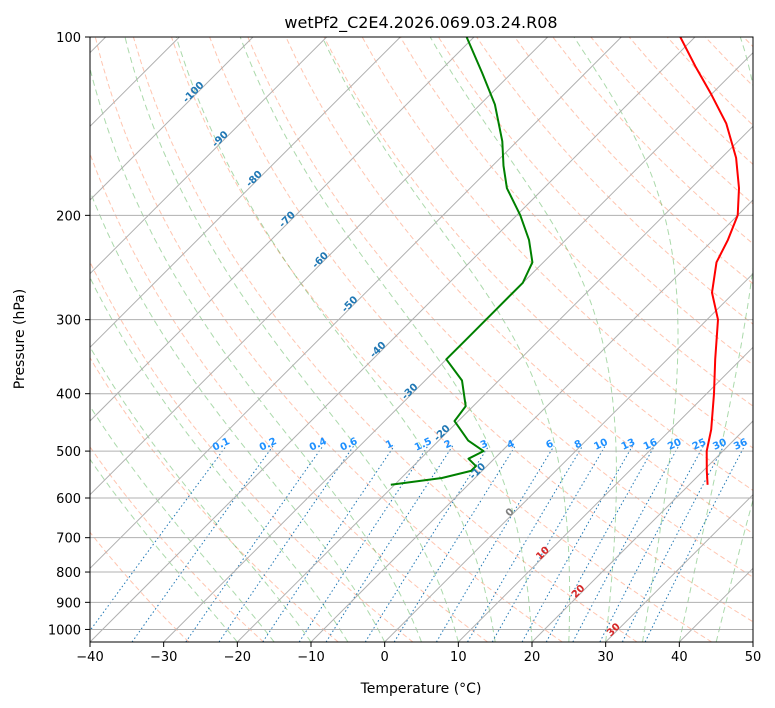  What do you see at coordinates (68, 573) in the screenshot?
I see `y-tick-label: 800` at bounding box center [68, 573].